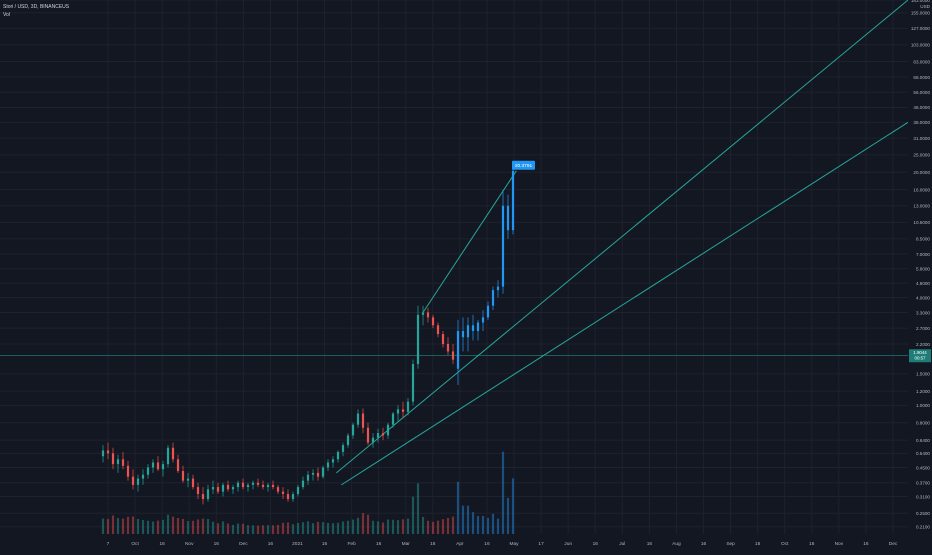  What do you see at coordinates (923, 423) in the screenshot?
I see `price-tick-label: 0.8000` at bounding box center [923, 423].